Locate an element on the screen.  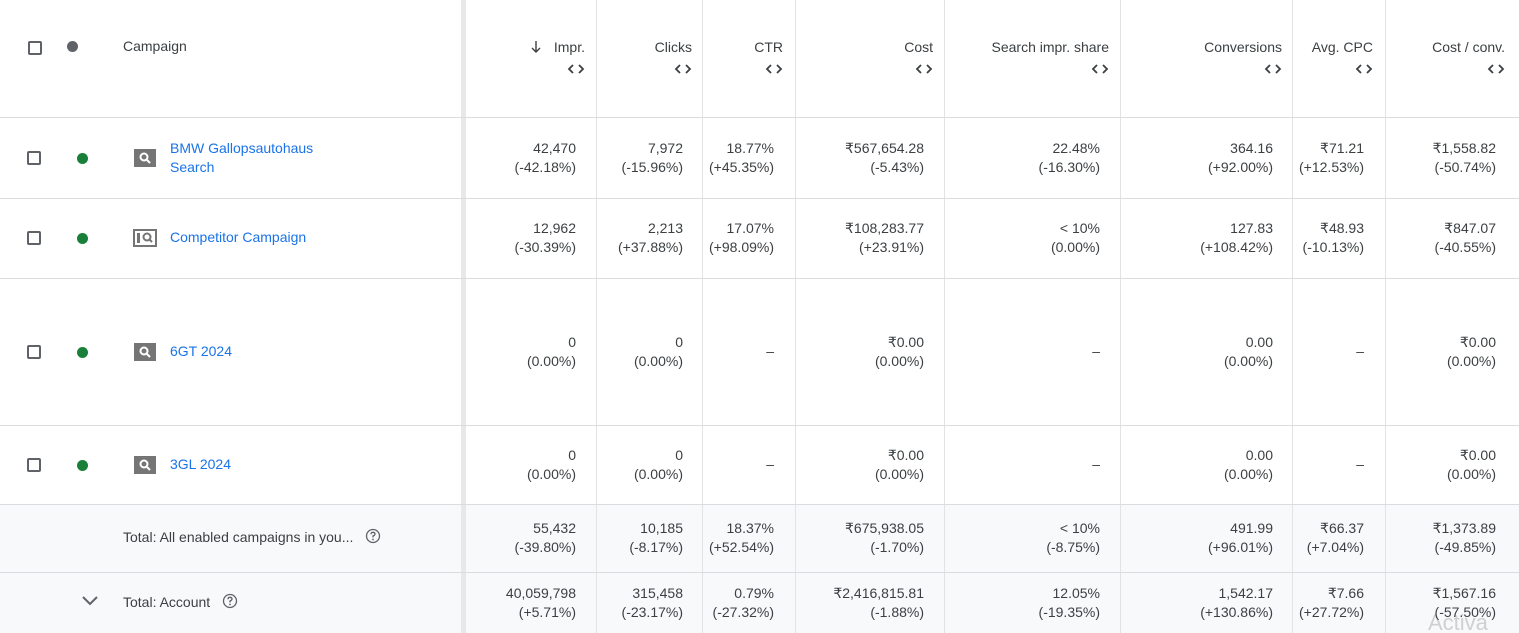
expand-chevron is located at coordinates (90, 601).